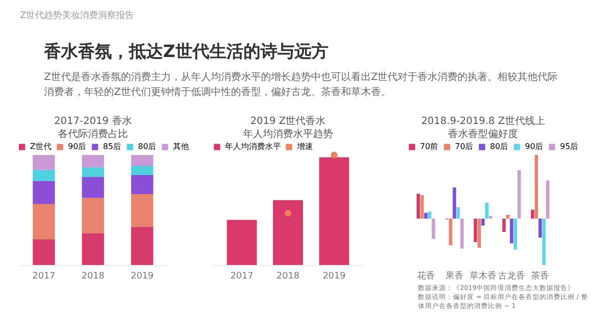  Describe the element at coordinates (288, 134) in the screenshot. I see `chart-subtitle: 年人均消费水平趋势` at that location.